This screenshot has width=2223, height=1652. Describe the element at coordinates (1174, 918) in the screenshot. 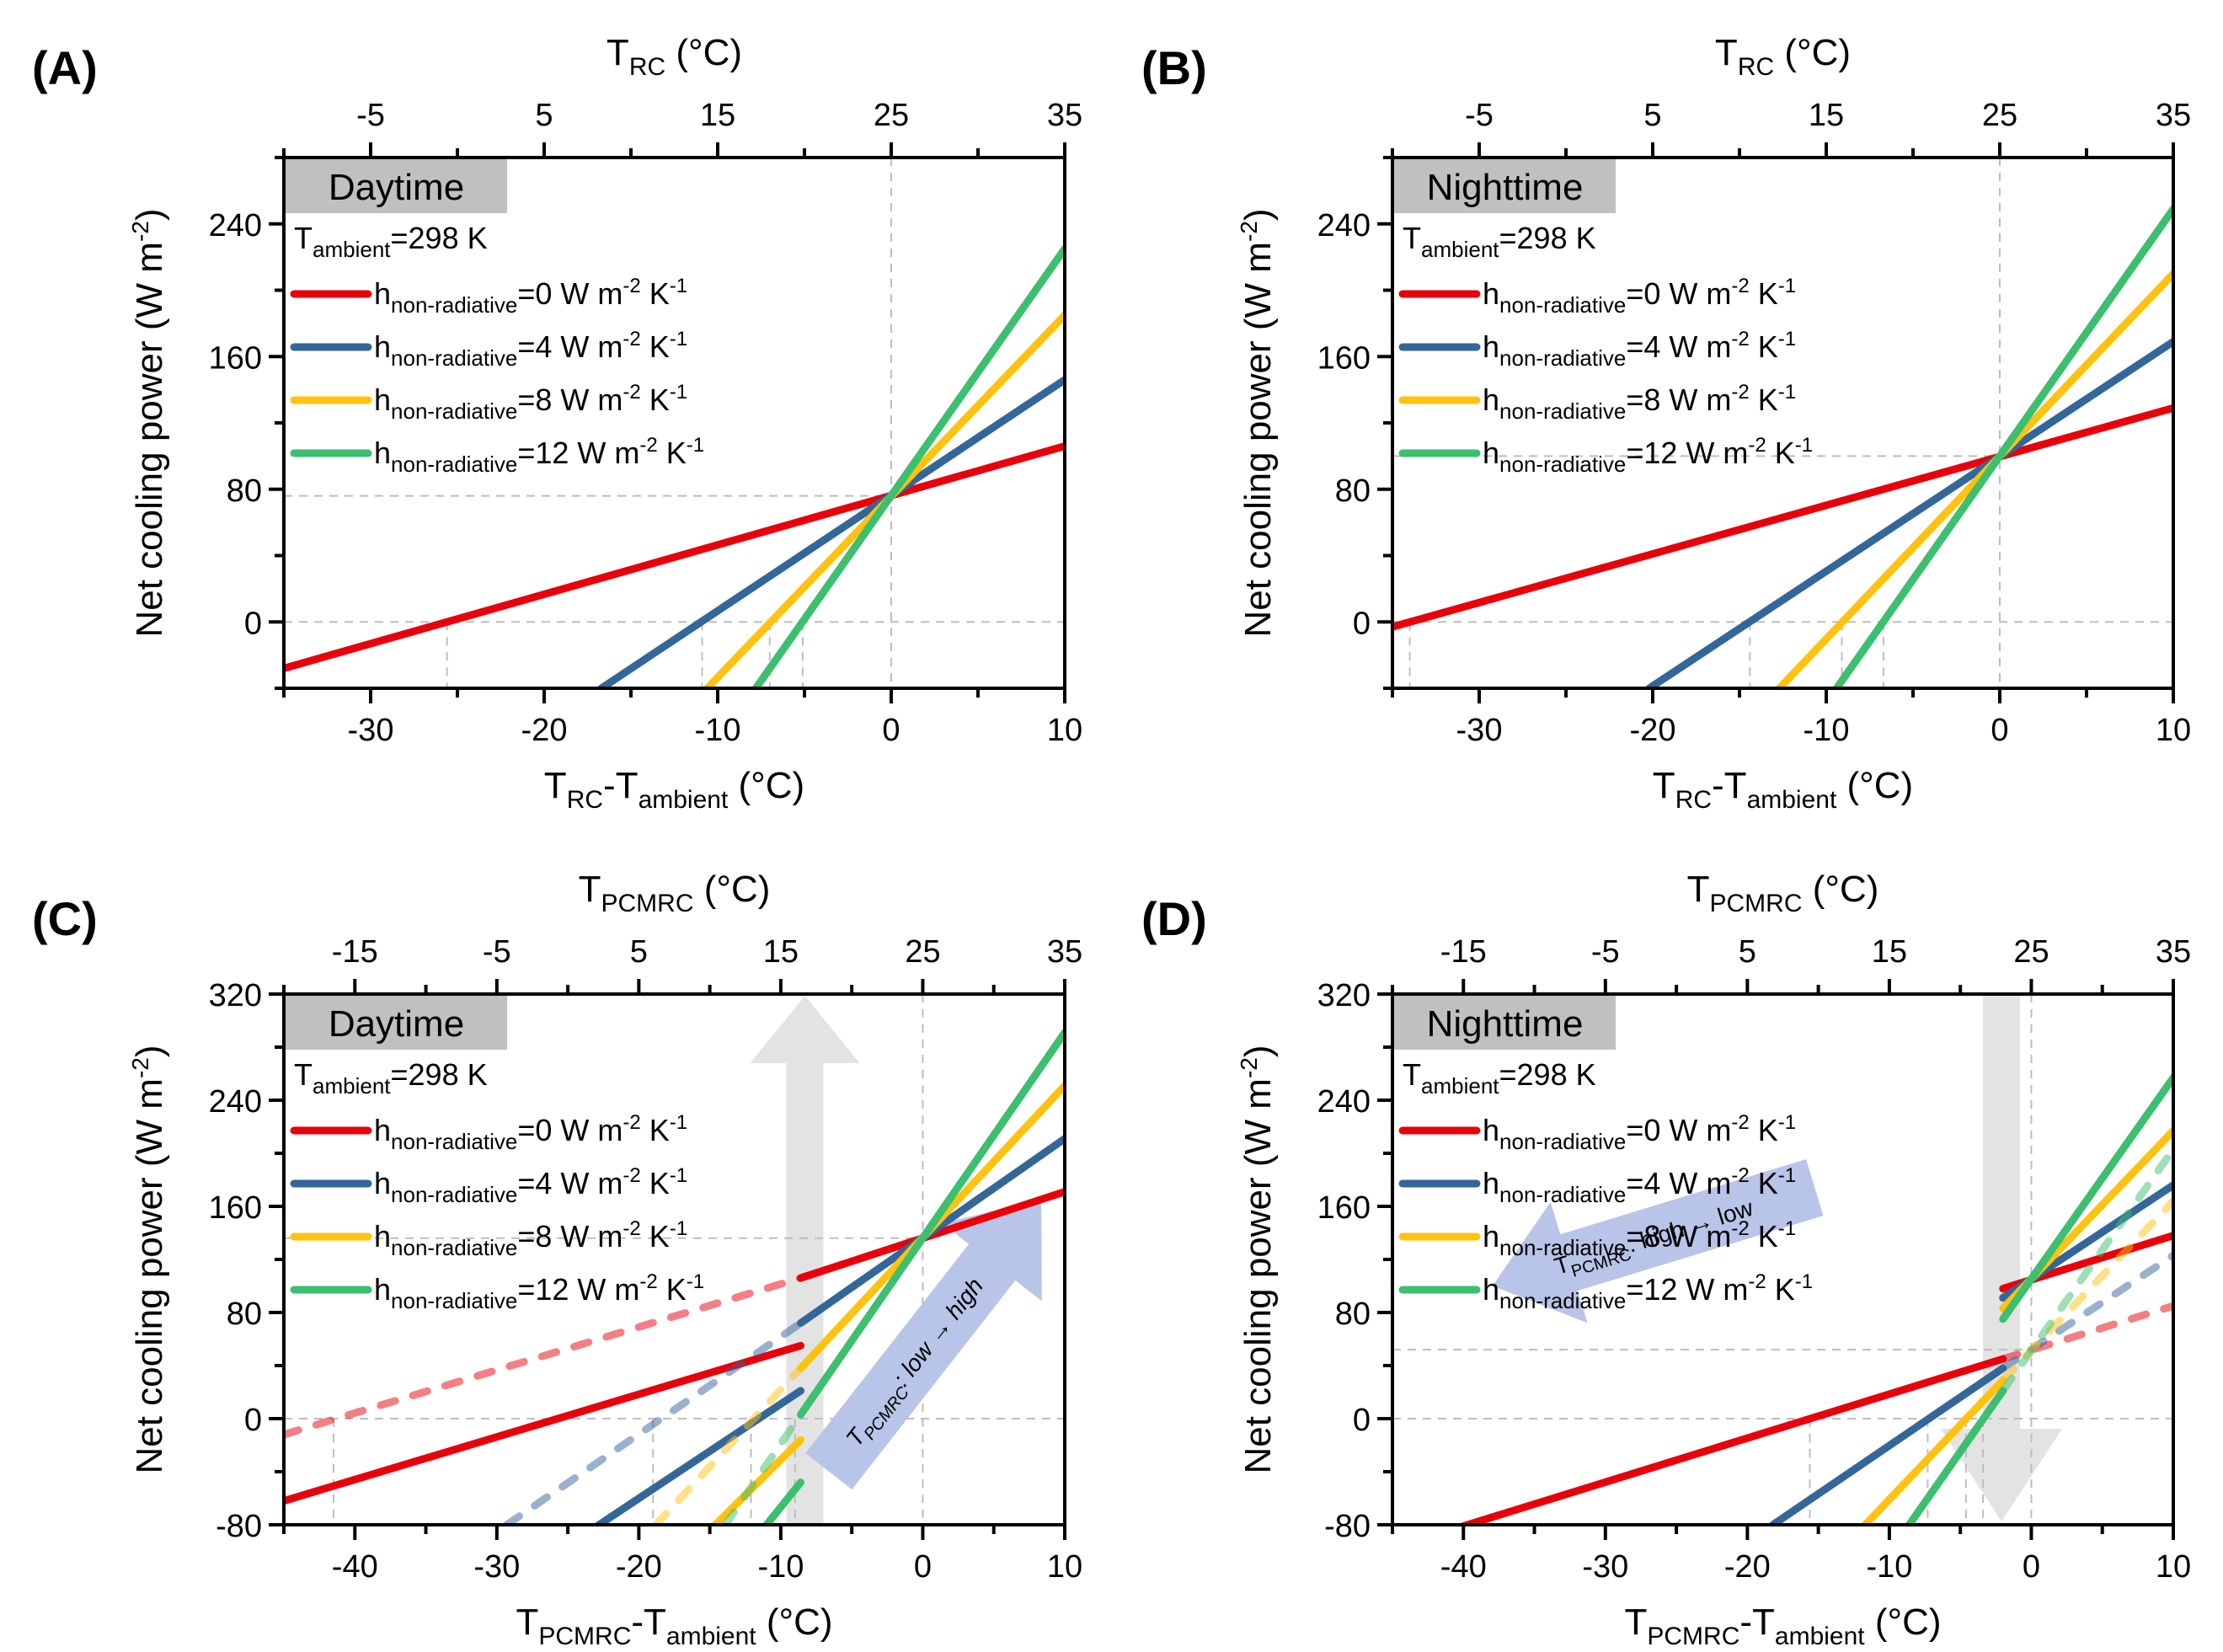

I see `panel-label: (D)` at that location.